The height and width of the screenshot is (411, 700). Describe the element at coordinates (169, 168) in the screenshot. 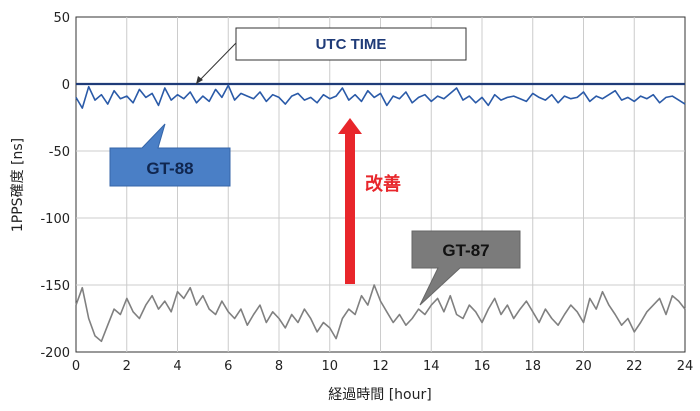

I see `gt88-callout-label: GT-88` at that location.